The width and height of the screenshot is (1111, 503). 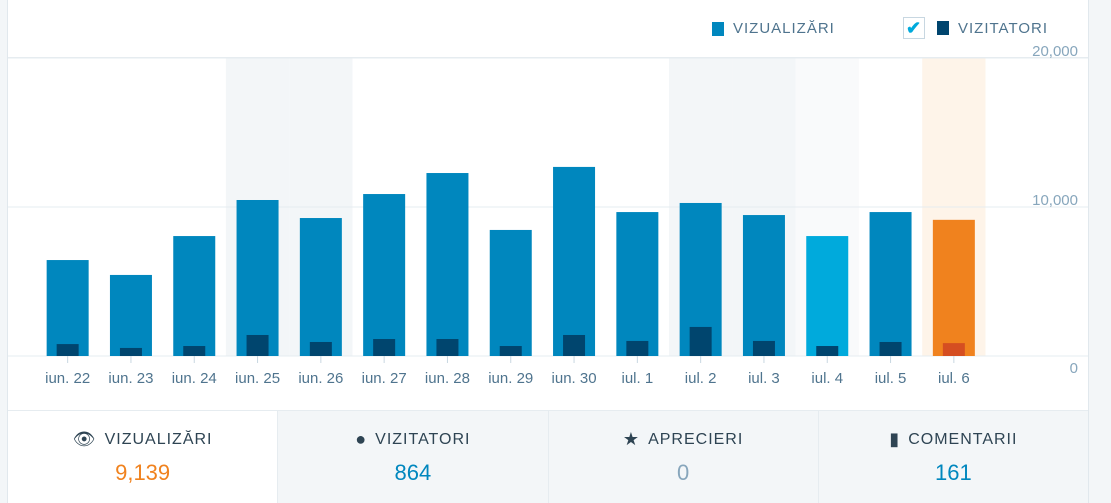 I want to click on tab-label-row: ▮ COMENTARII, so click(x=953, y=439).